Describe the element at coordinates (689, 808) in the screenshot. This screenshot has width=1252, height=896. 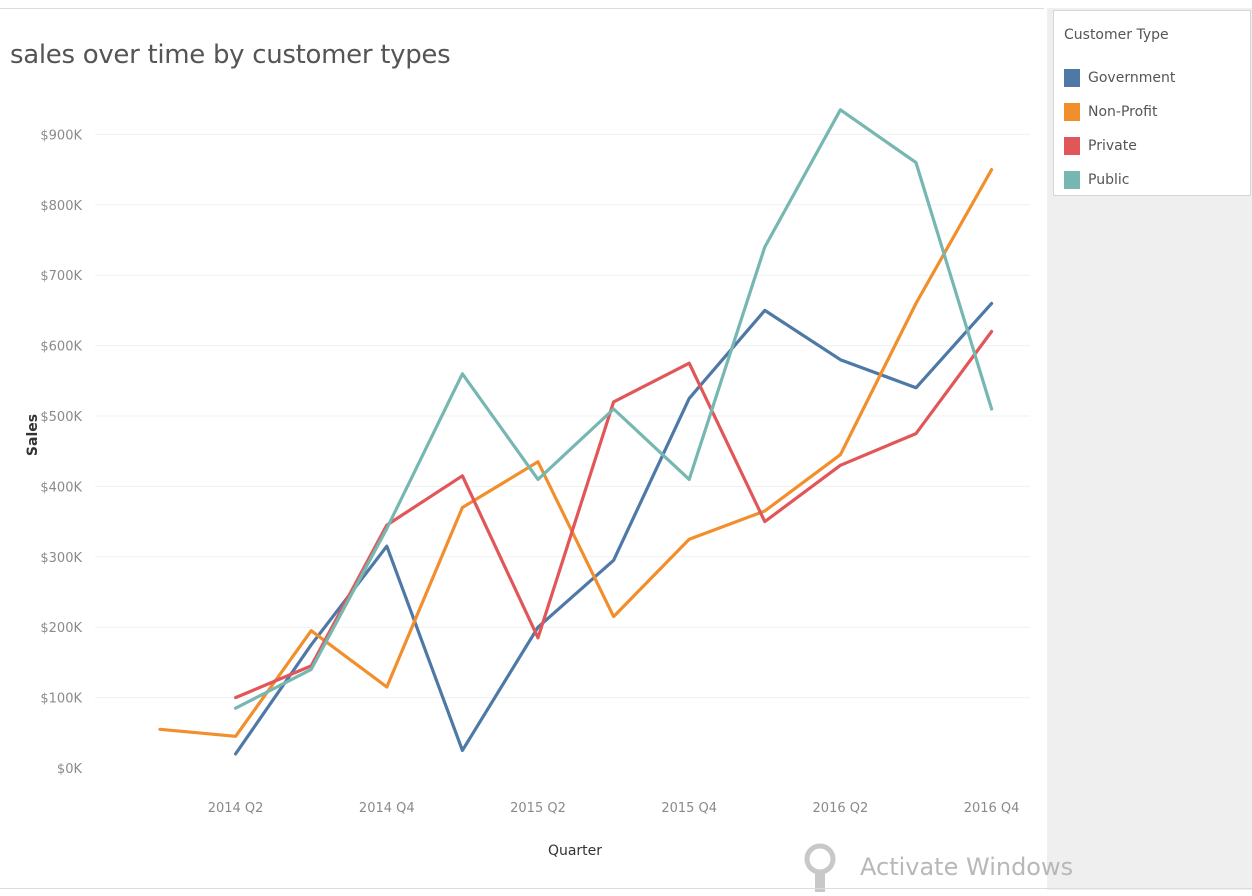
I see `x-tick-label: 2015 Q4` at that location.